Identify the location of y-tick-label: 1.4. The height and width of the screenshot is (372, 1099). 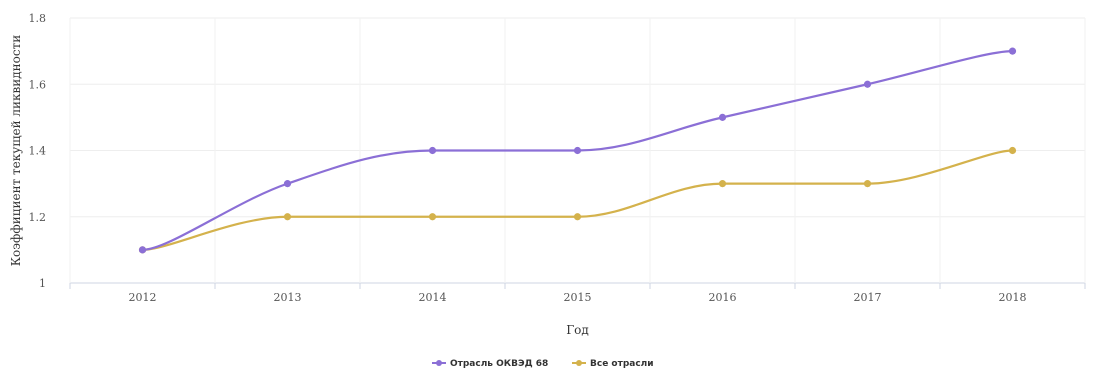
(38, 151).